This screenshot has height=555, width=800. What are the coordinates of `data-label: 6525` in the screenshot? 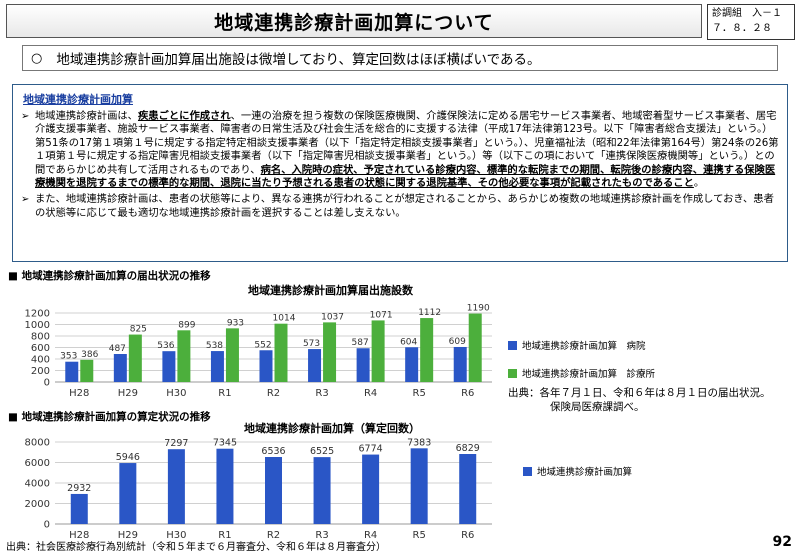 It's located at (322, 451).